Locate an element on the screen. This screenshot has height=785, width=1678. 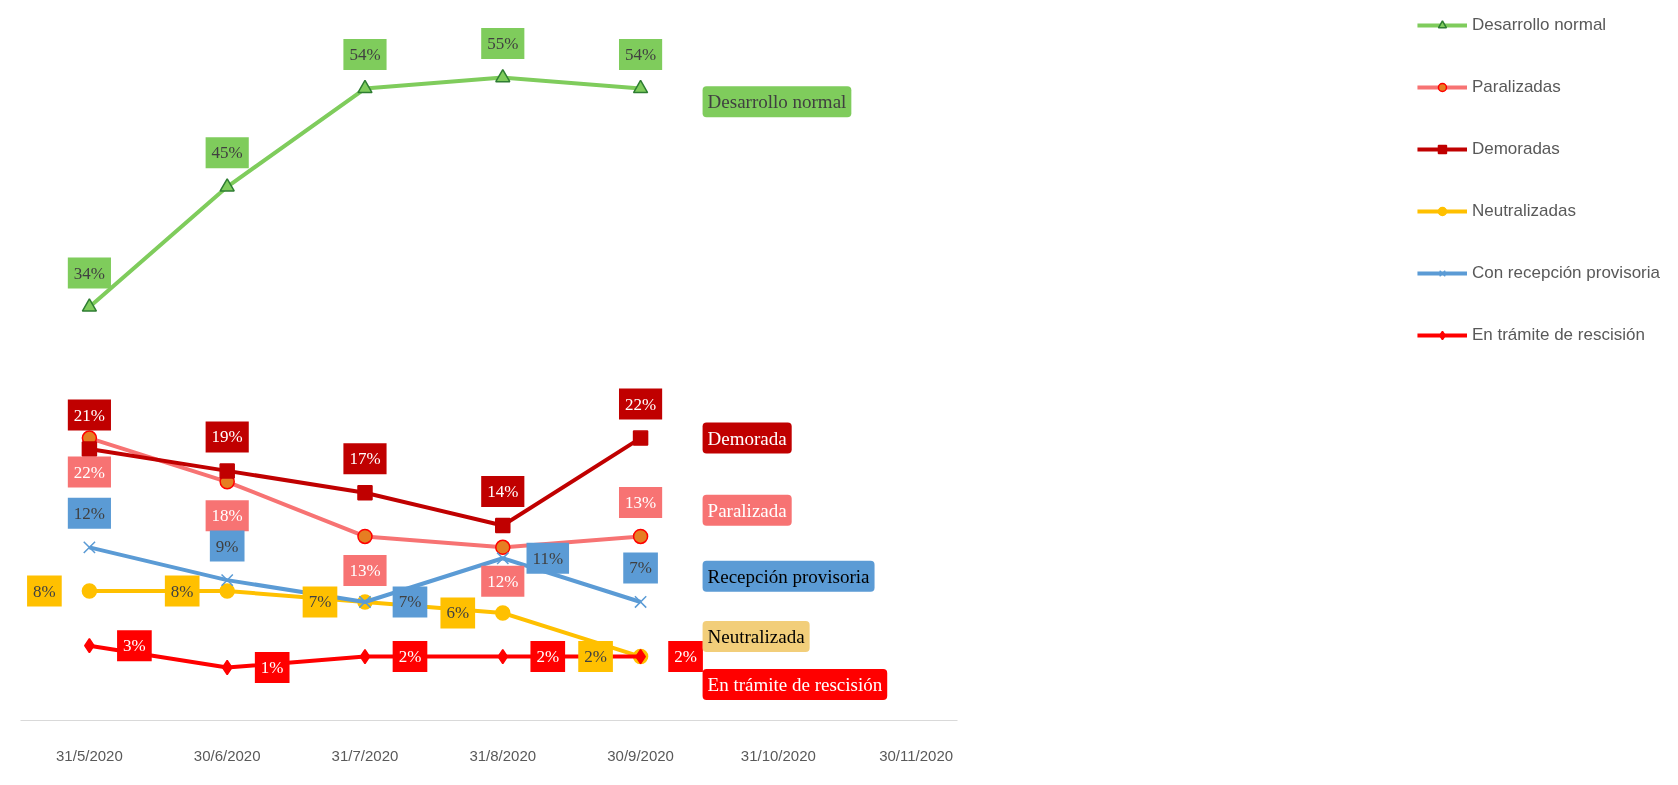
annotation: Paralizada is located at coordinates (747, 510).